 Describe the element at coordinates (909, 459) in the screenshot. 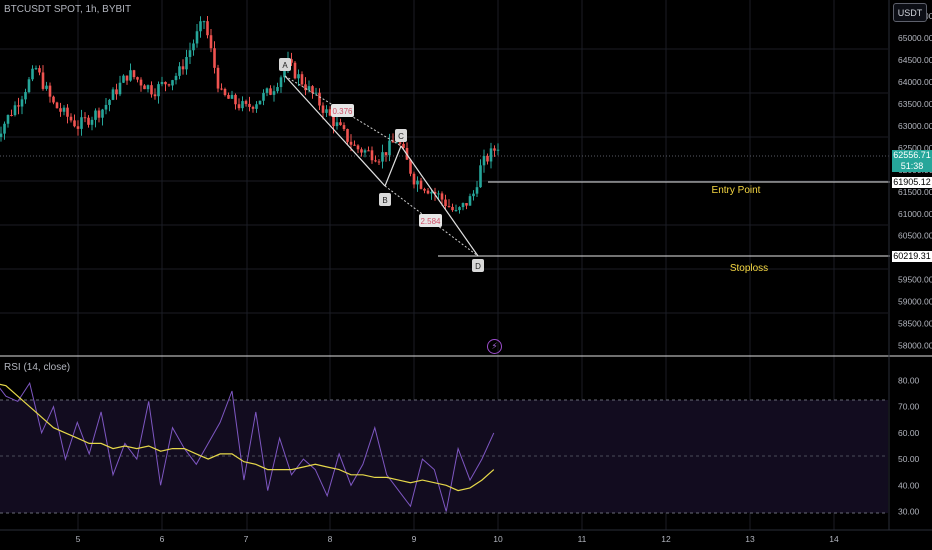

I see `rsi-tick-3: 50.00` at that location.